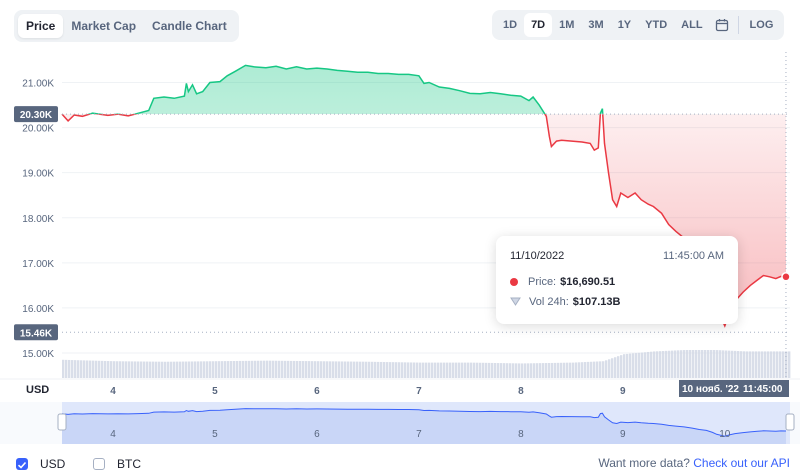 The image size is (800, 476). Describe the element at coordinates (38, 309) in the screenshot. I see `y-tick-label: 16.00K` at that location.